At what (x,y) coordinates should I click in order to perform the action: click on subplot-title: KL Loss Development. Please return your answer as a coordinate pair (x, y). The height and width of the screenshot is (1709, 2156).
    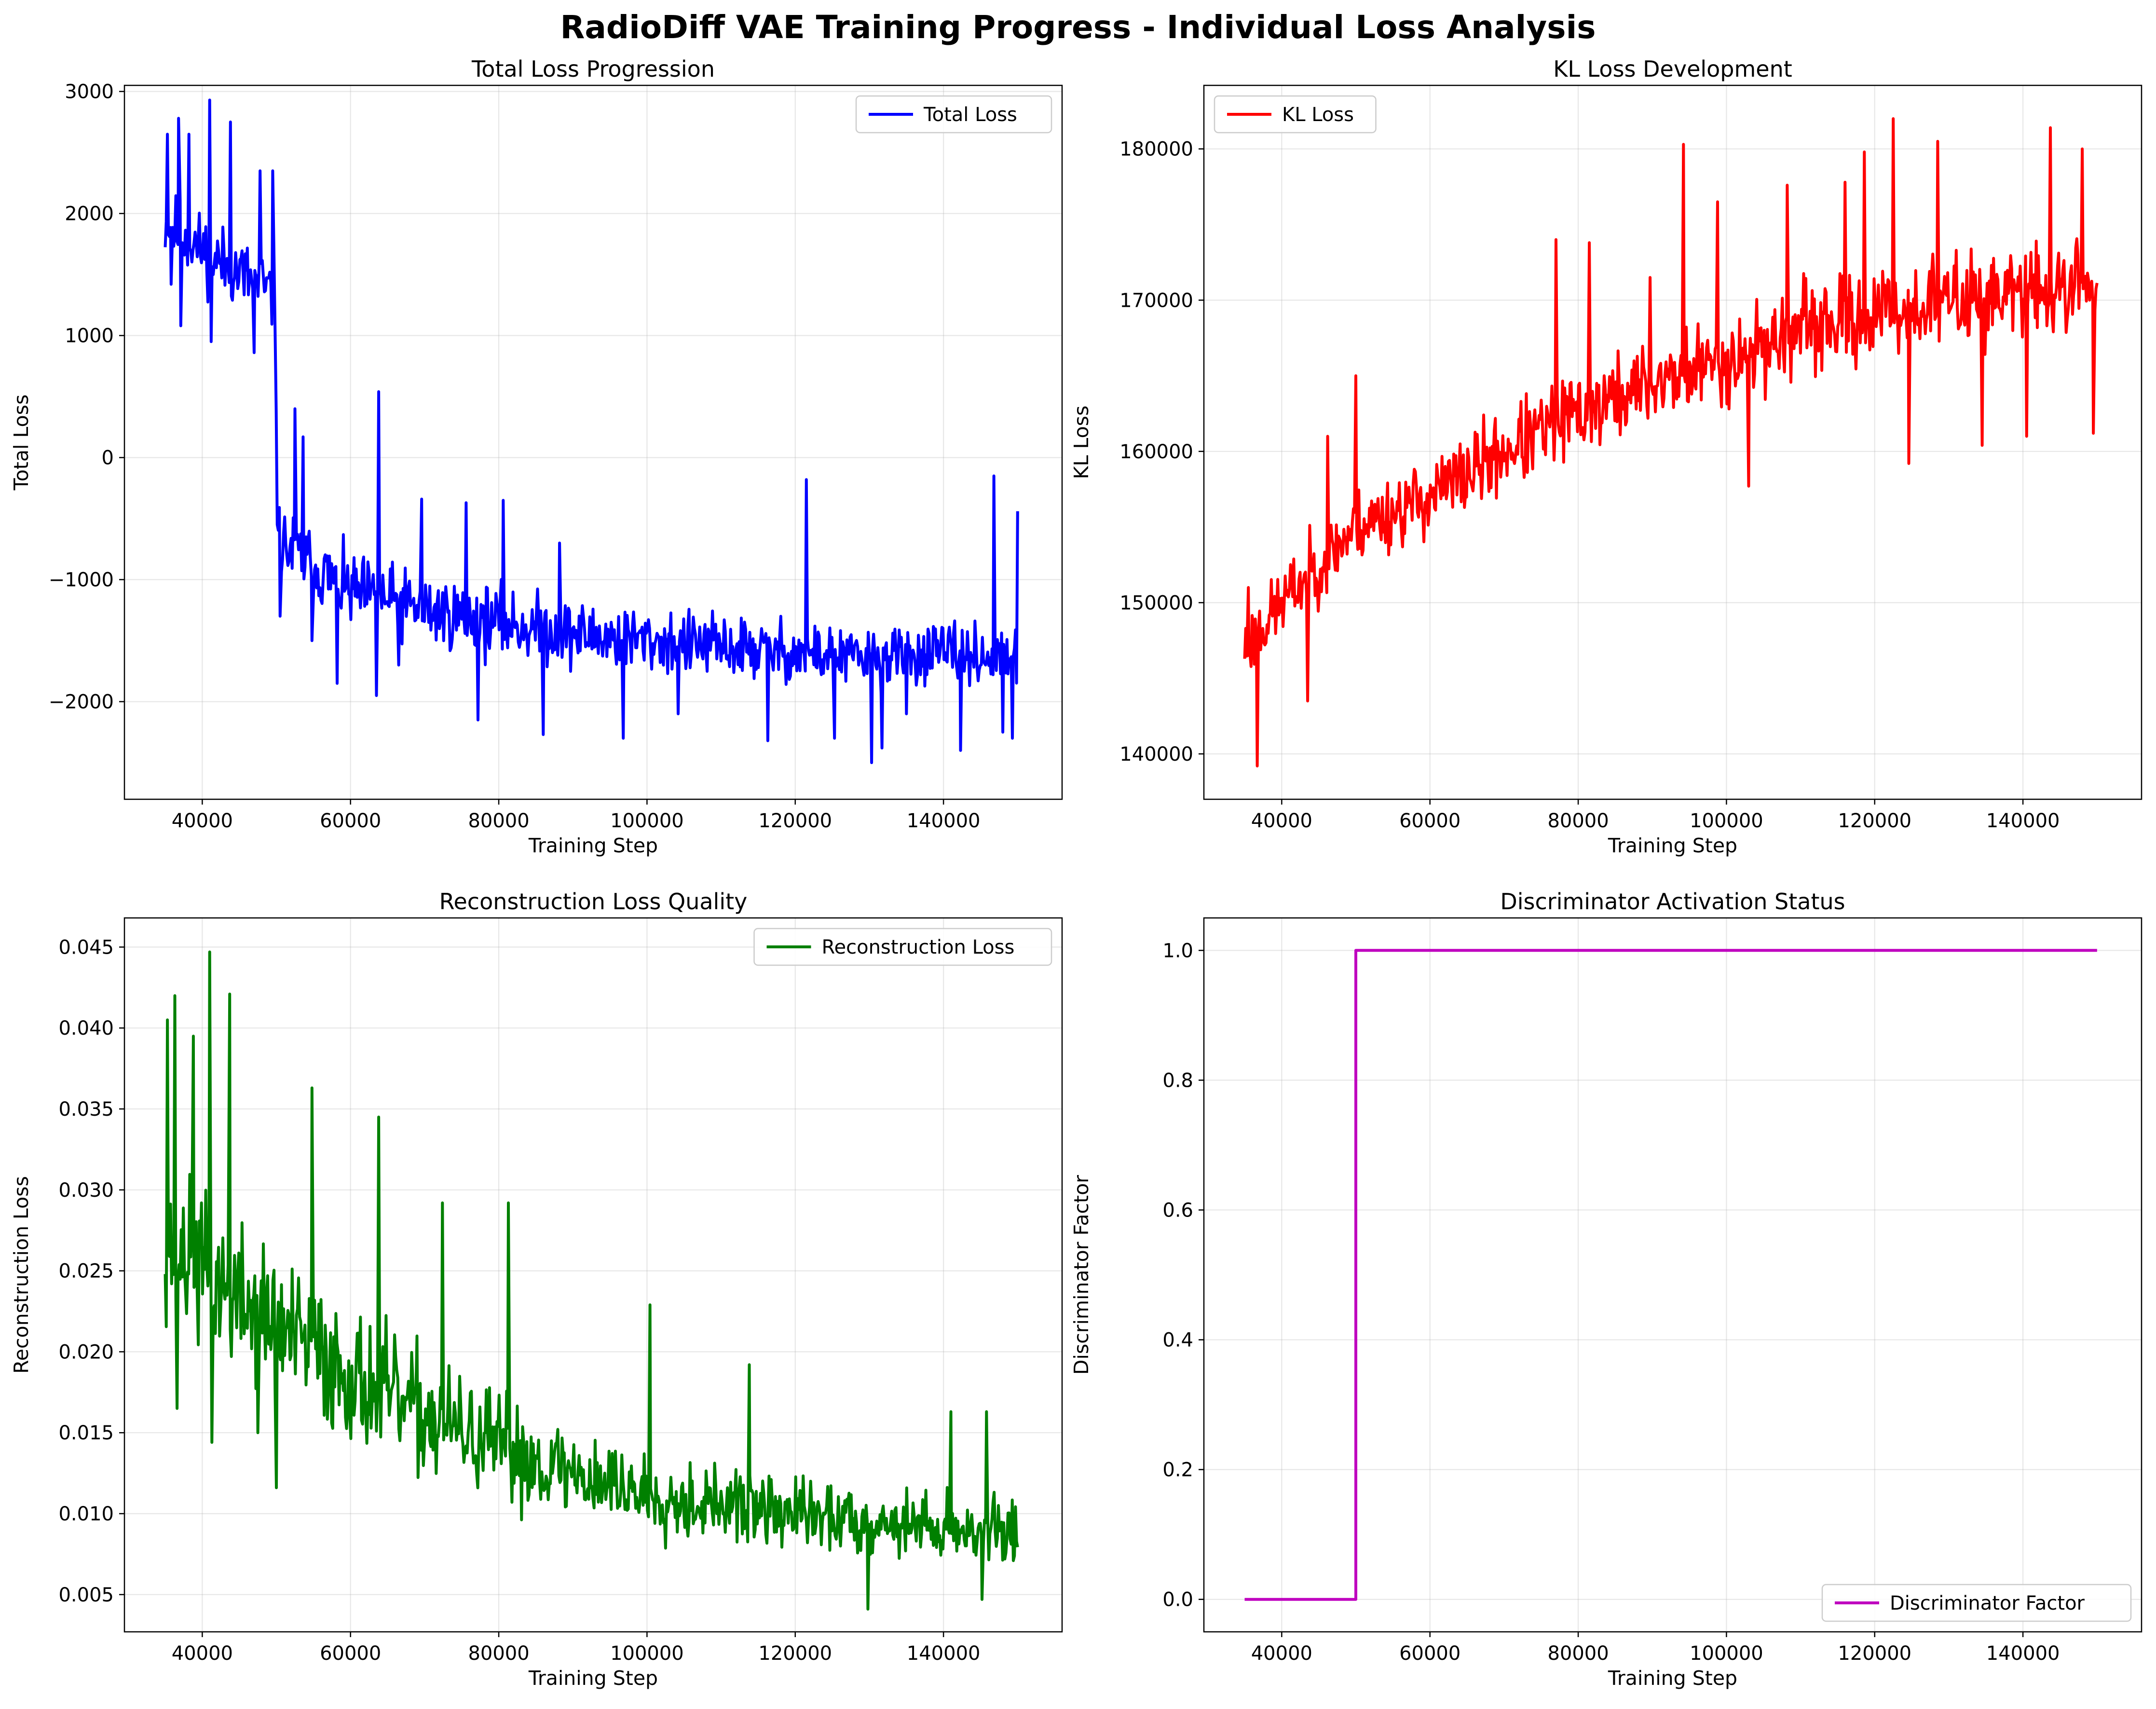
    Looking at the image, I should click on (1672, 69).